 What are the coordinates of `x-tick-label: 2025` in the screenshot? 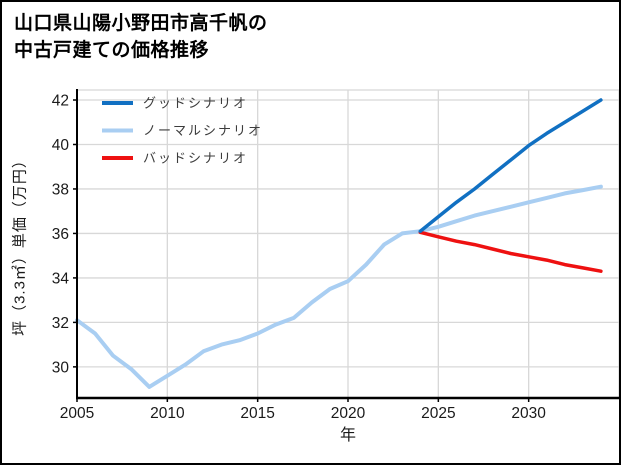 It's located at (438, 413).